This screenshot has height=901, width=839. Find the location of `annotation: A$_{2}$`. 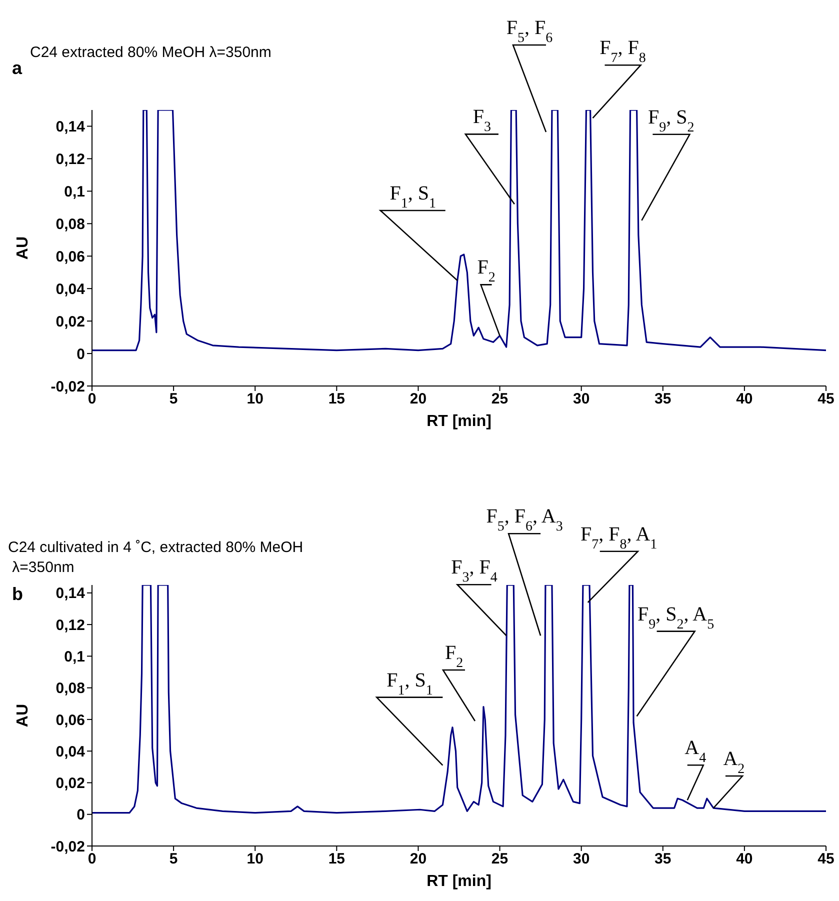

annotation: A$_{2}$ is located at coordinates (734, 762).